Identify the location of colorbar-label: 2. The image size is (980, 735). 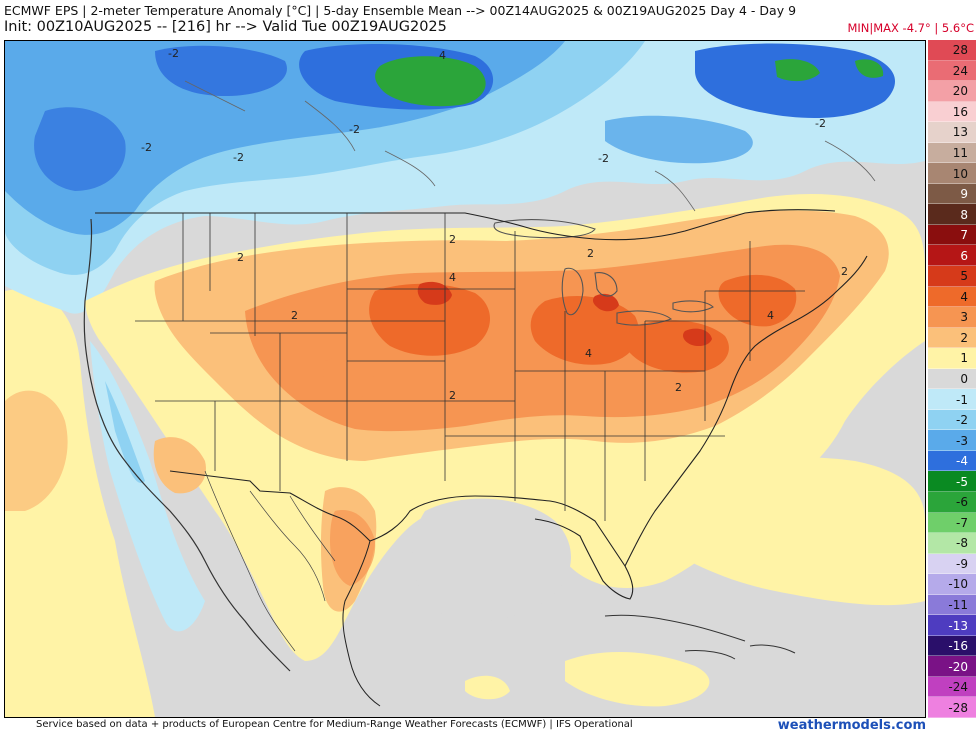
(964, 337).